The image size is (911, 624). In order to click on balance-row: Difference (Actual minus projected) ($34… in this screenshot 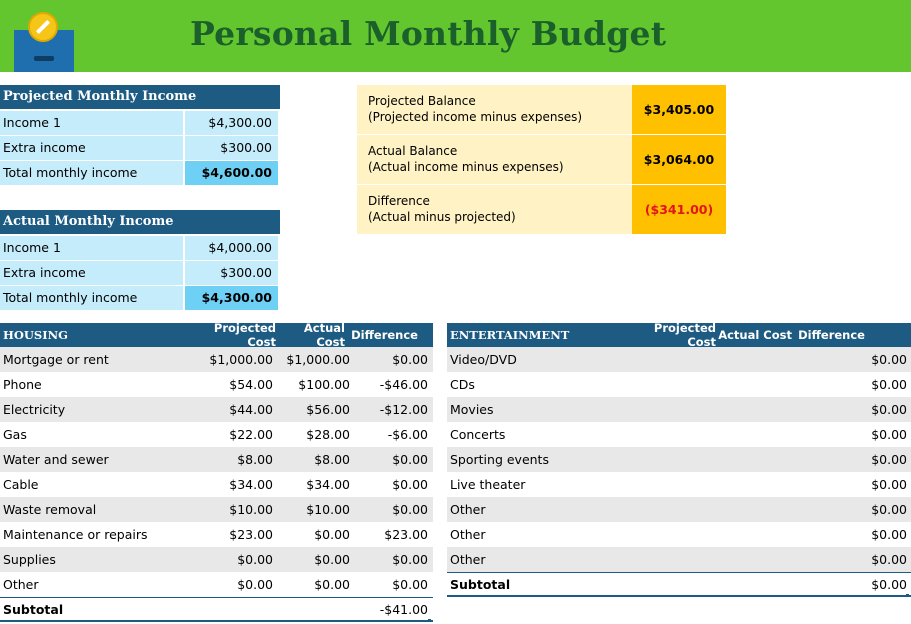, I will do `click(541, 210)`.